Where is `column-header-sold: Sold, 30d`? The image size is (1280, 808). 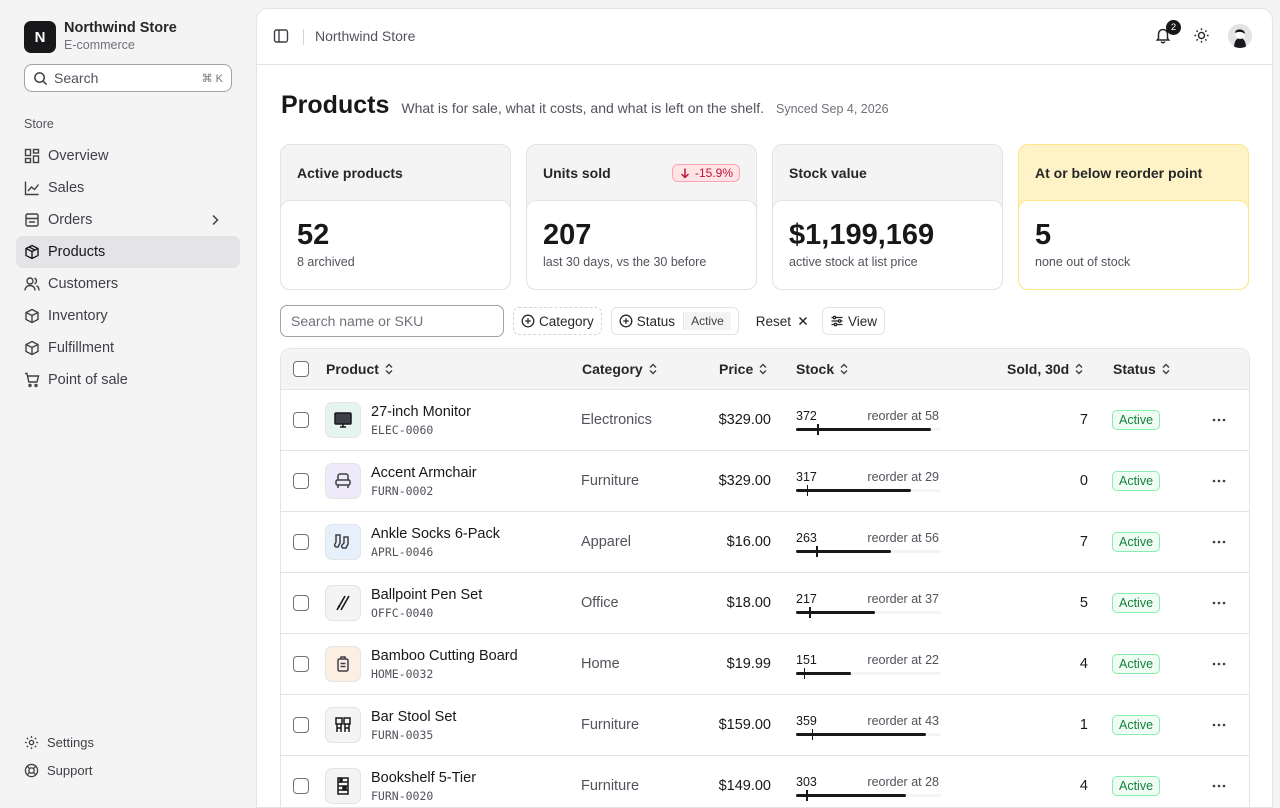 column-header-sold: Sold, 30d is located at coordinates (1045, 369).